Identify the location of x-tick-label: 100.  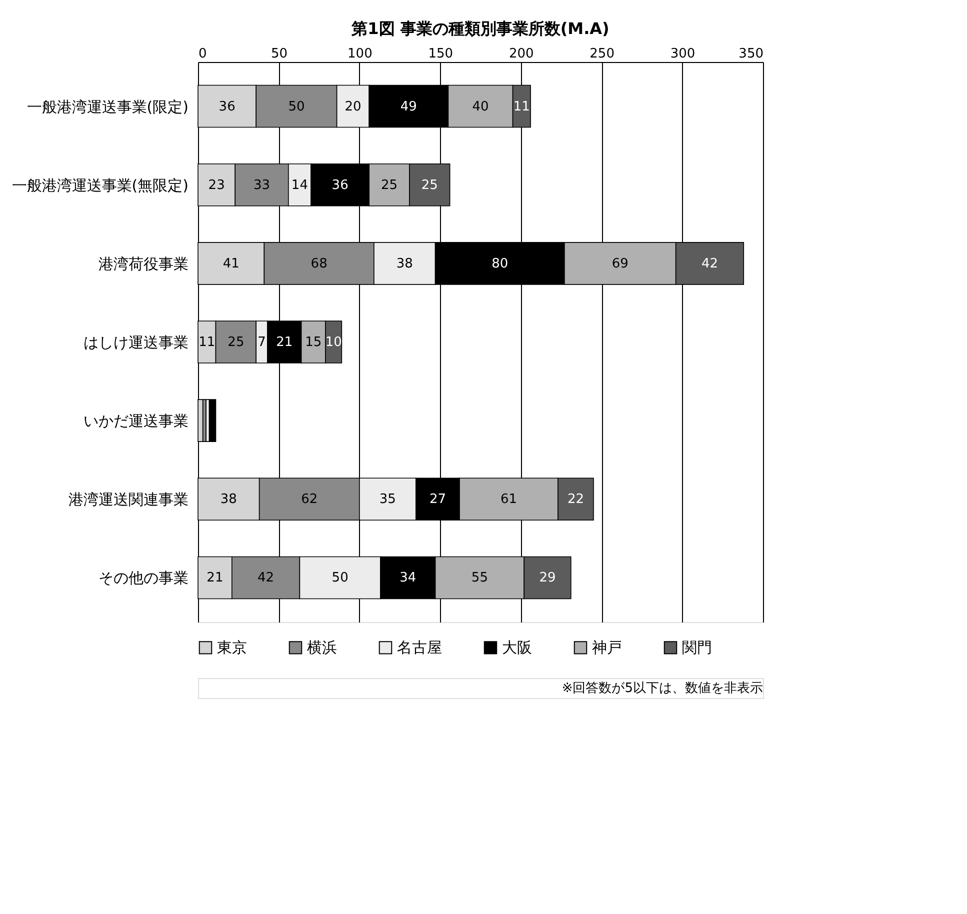
(360, 54).